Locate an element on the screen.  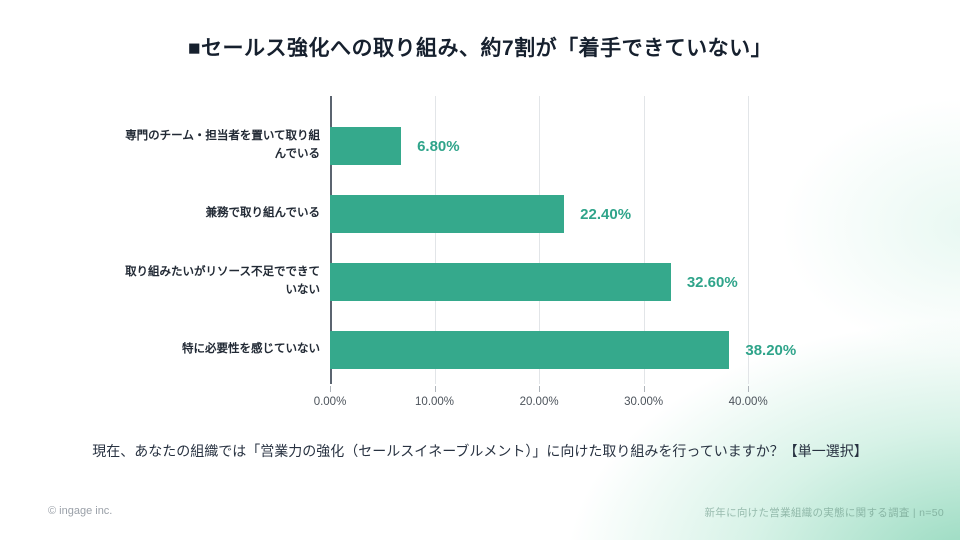
bar-track: 22.40% is located at coordinates (560, 214).